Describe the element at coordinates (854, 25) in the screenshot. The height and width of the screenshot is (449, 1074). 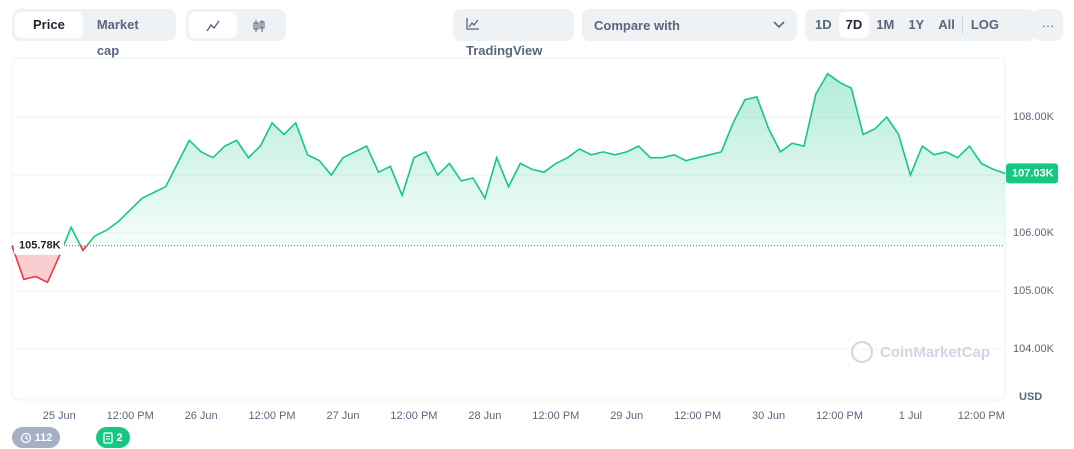
I see `range: 7D` at that location.